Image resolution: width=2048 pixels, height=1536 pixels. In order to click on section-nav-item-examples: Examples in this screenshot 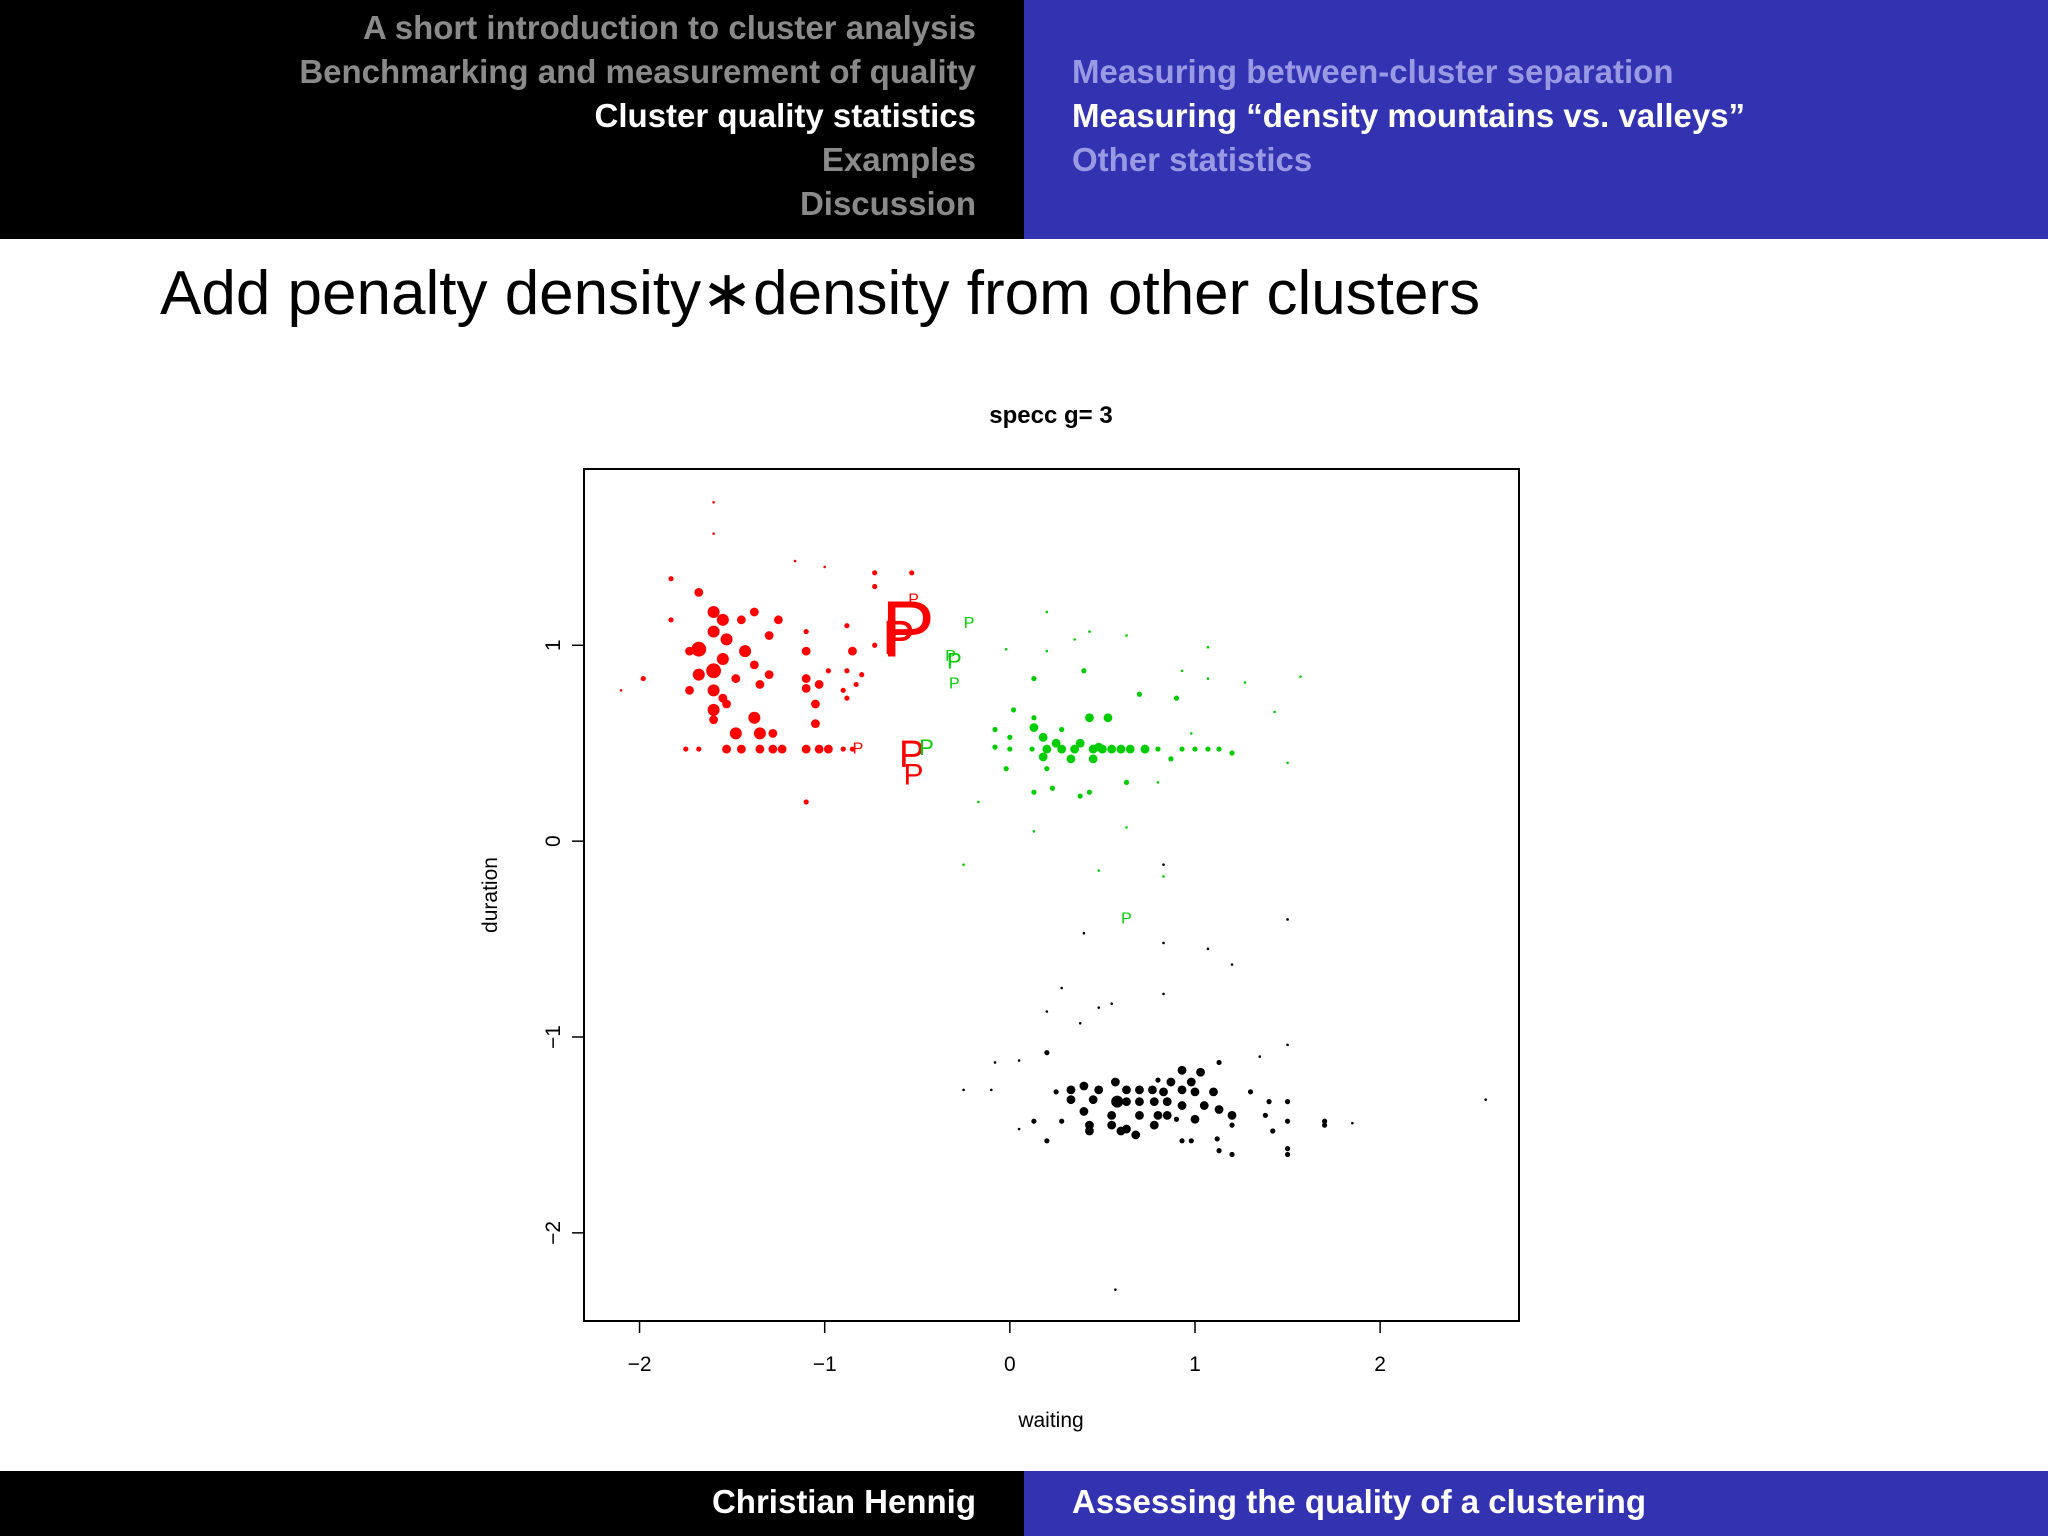, I will do `click(898, 159)`.